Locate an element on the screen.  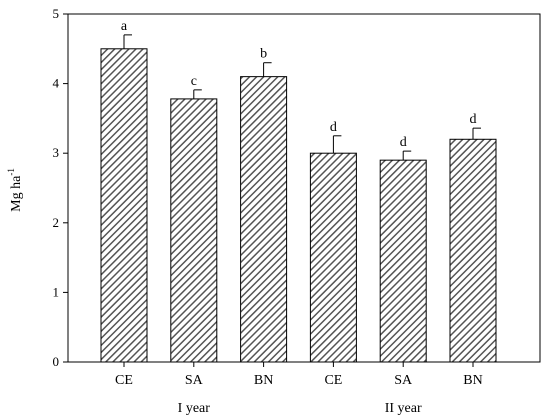
y-axis-title-superscript: -1 is located at coordinates (11, 172).